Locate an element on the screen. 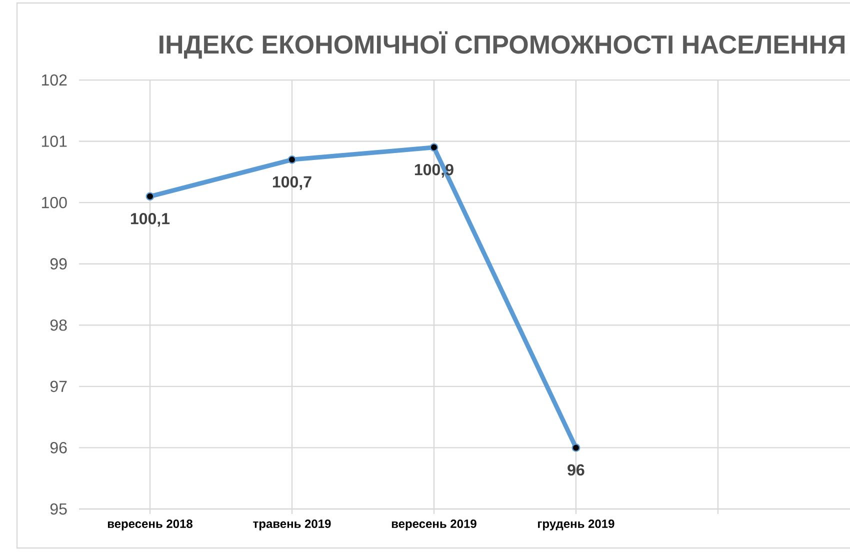 Image resolution: width=850 pixels, height=553 pixels. data-label: 100,7 is located at coordinates (292, 183).